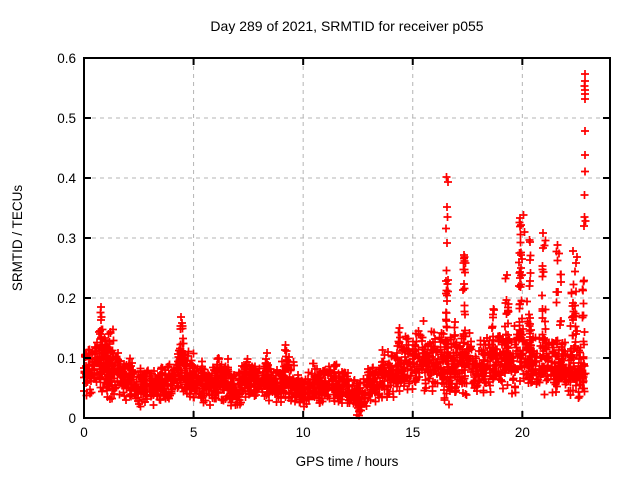 The width and height of the screenshot is (640, 480). I want to click on y-tick-label: 0.2, so click(66, 298).